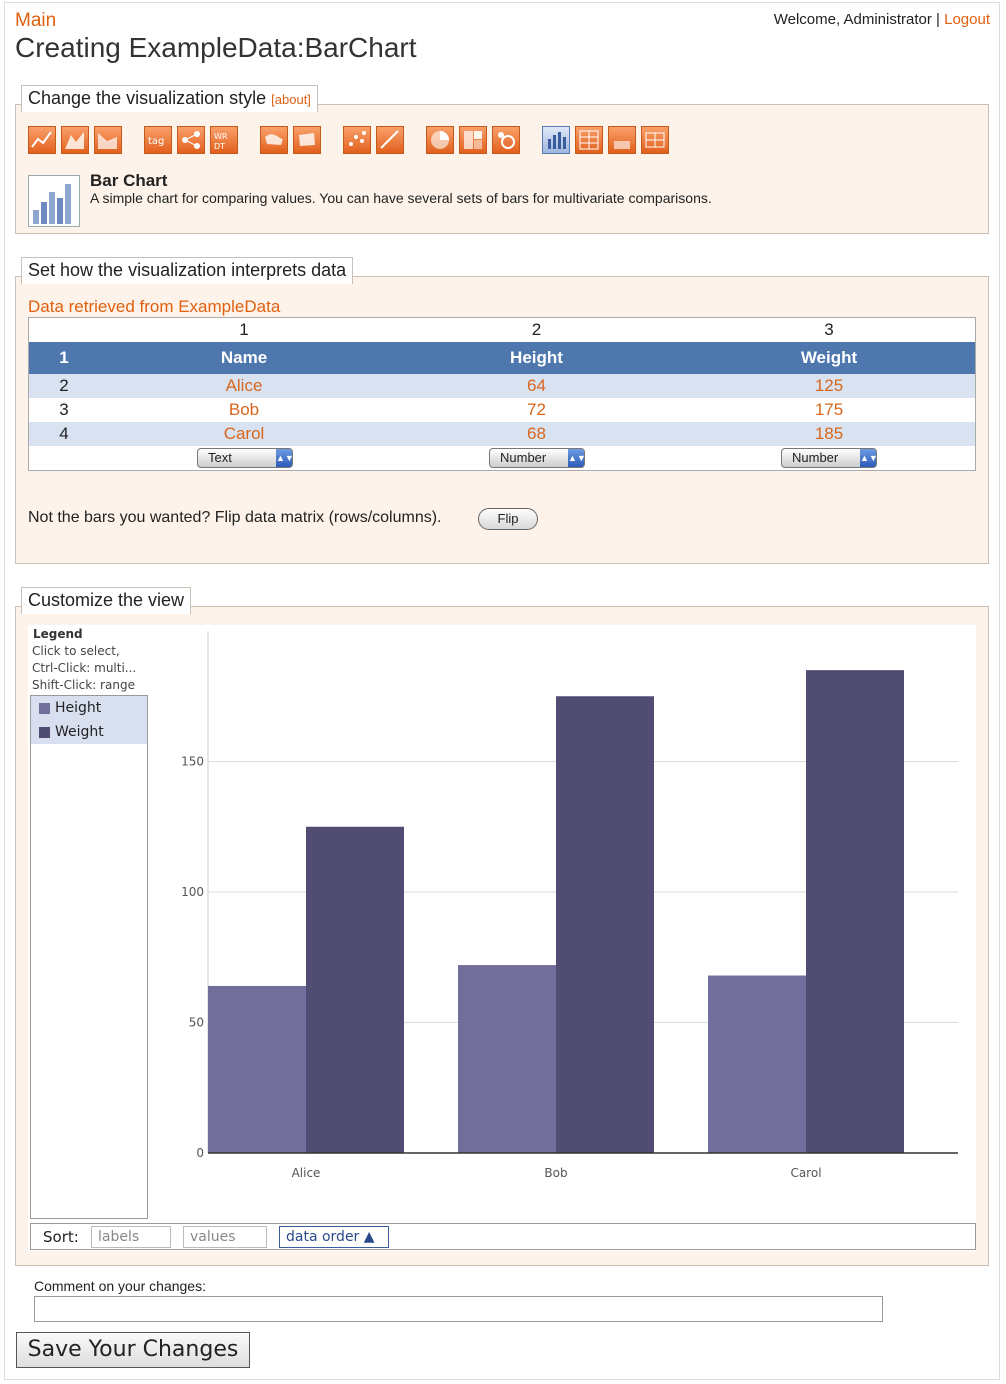  I want to click on column-number-row: 1 2 3, so click(502, 330).